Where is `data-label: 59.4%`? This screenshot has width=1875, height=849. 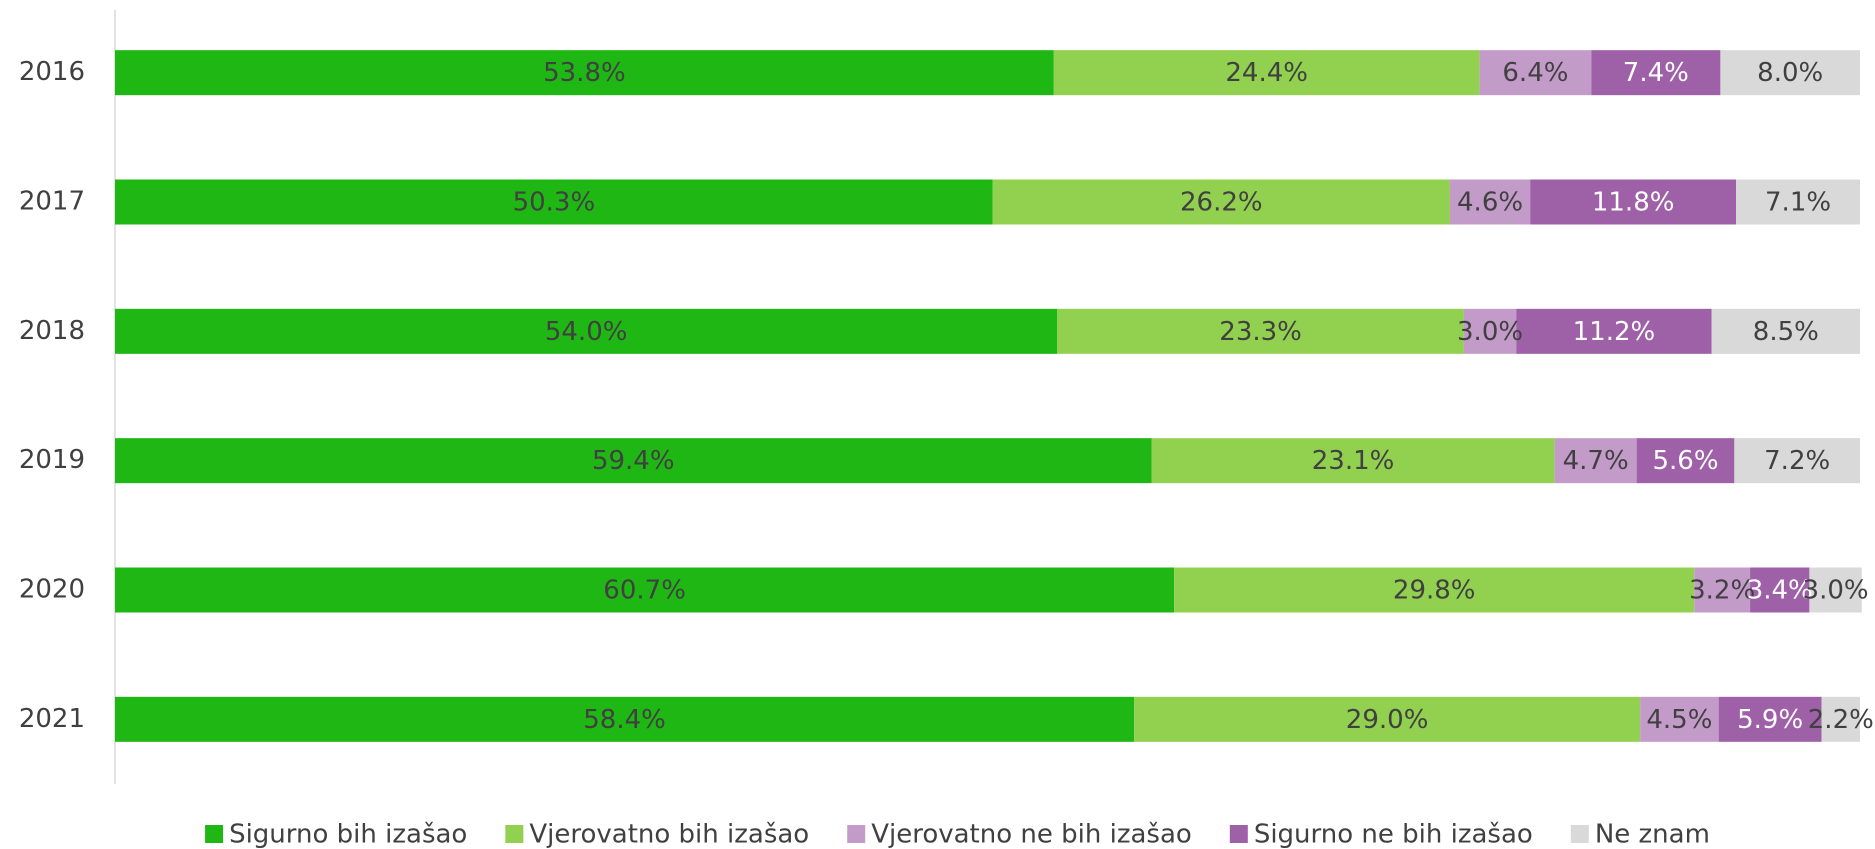 data-label: 59.4% is located at coordinates (633, 461).